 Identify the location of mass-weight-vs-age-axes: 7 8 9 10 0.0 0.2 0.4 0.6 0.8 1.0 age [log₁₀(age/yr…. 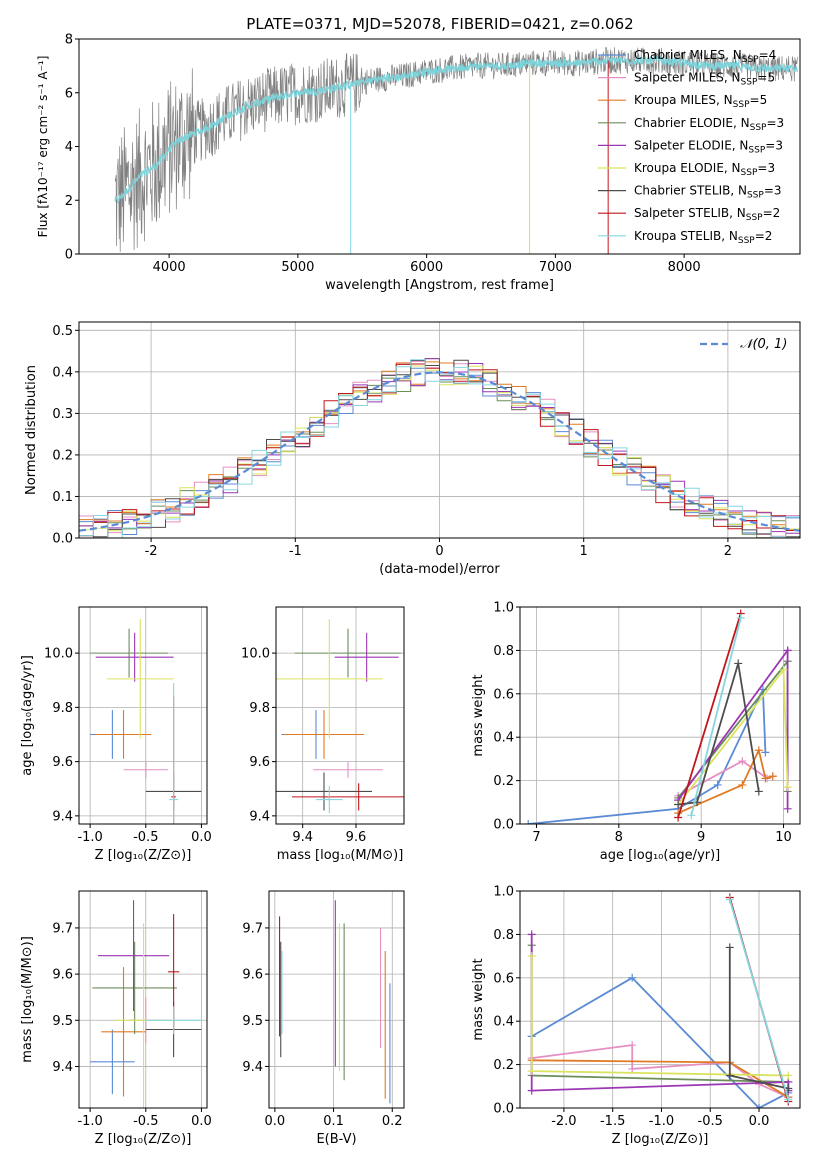
(636, 732).